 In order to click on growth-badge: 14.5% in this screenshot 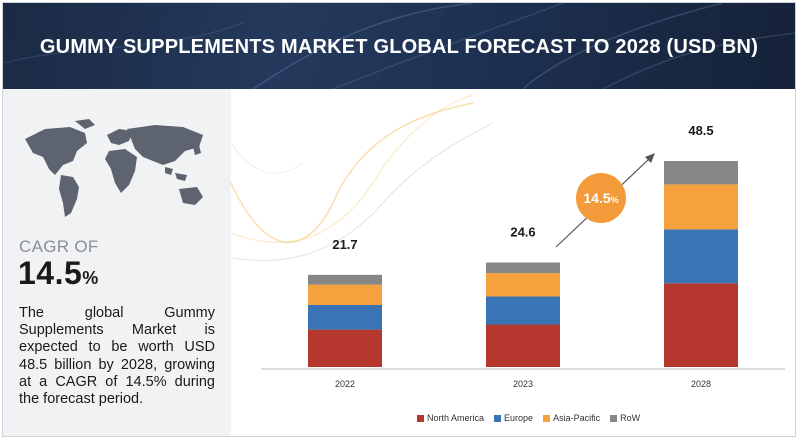, I will do `click(601, 198)`.